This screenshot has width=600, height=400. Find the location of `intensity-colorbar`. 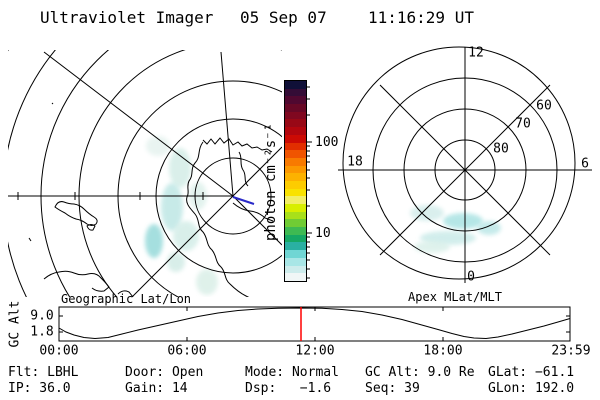

intensity-colorbar is located at coordinates (295, 181).